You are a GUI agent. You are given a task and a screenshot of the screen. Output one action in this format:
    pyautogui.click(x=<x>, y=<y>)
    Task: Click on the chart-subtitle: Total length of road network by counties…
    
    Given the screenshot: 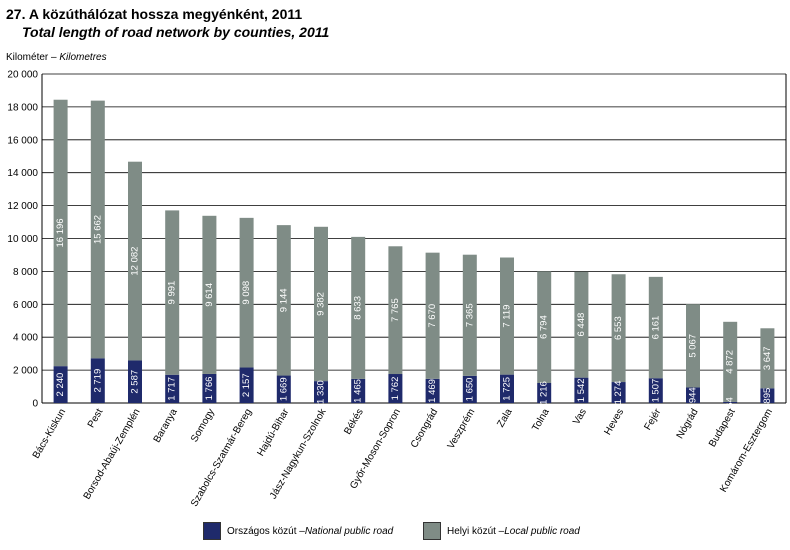 What is the action you would take?
    pyautogui.click(x=176, y=32)
    